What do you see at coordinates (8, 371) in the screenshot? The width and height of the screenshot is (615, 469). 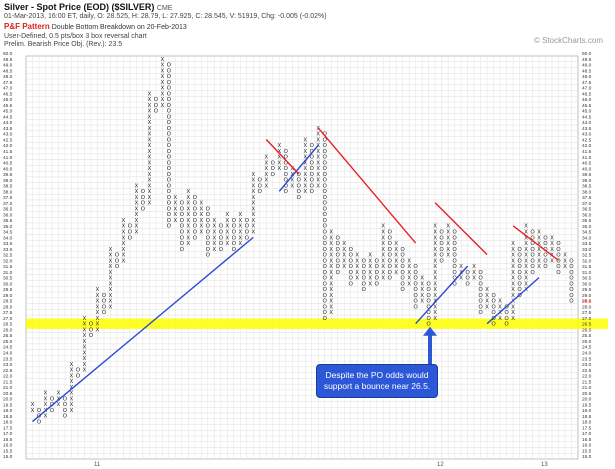 I see `price-tick-left: 22.5` at bounding box center [8, 371].